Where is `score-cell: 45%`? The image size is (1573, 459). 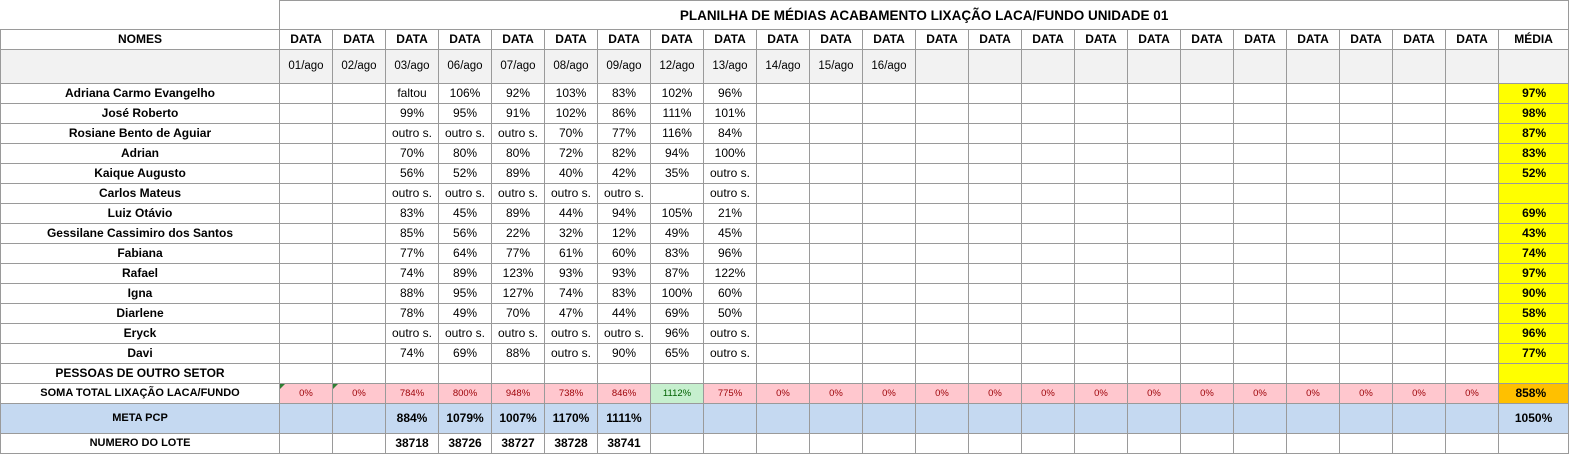 score-cell: 45% is located at coordinates (730, 233).